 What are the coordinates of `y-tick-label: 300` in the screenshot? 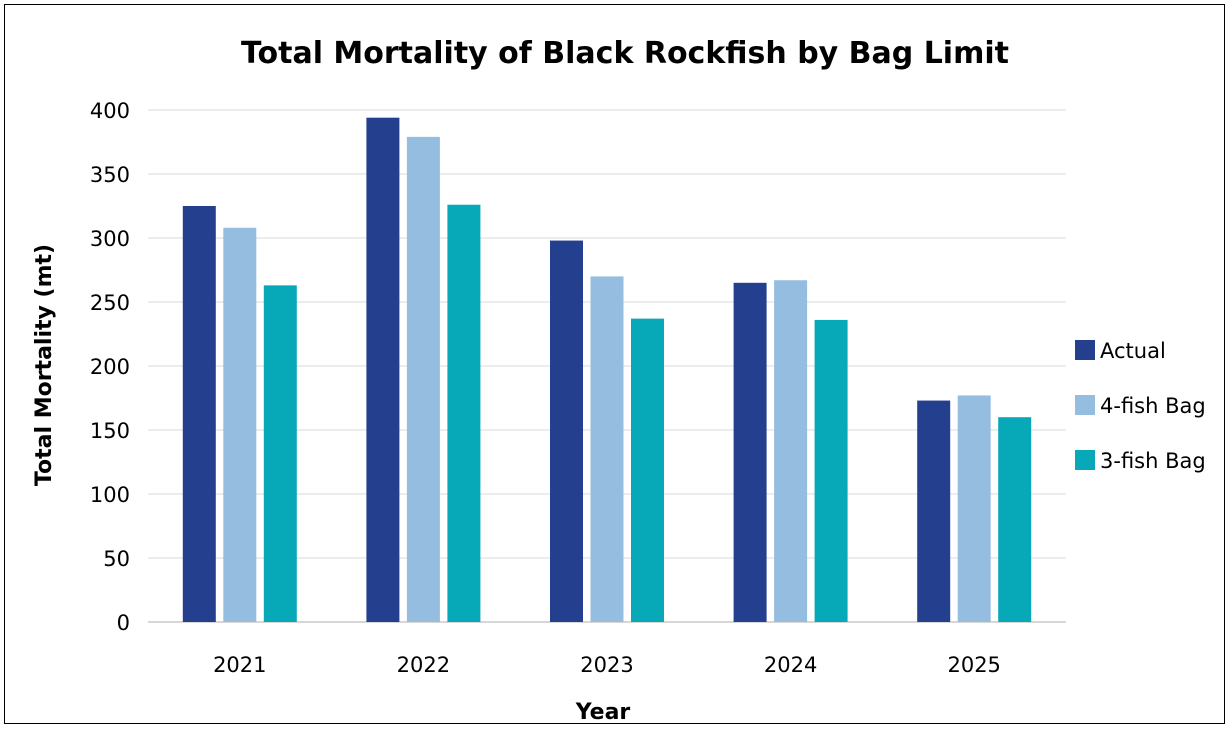 It's located at (110, 239).